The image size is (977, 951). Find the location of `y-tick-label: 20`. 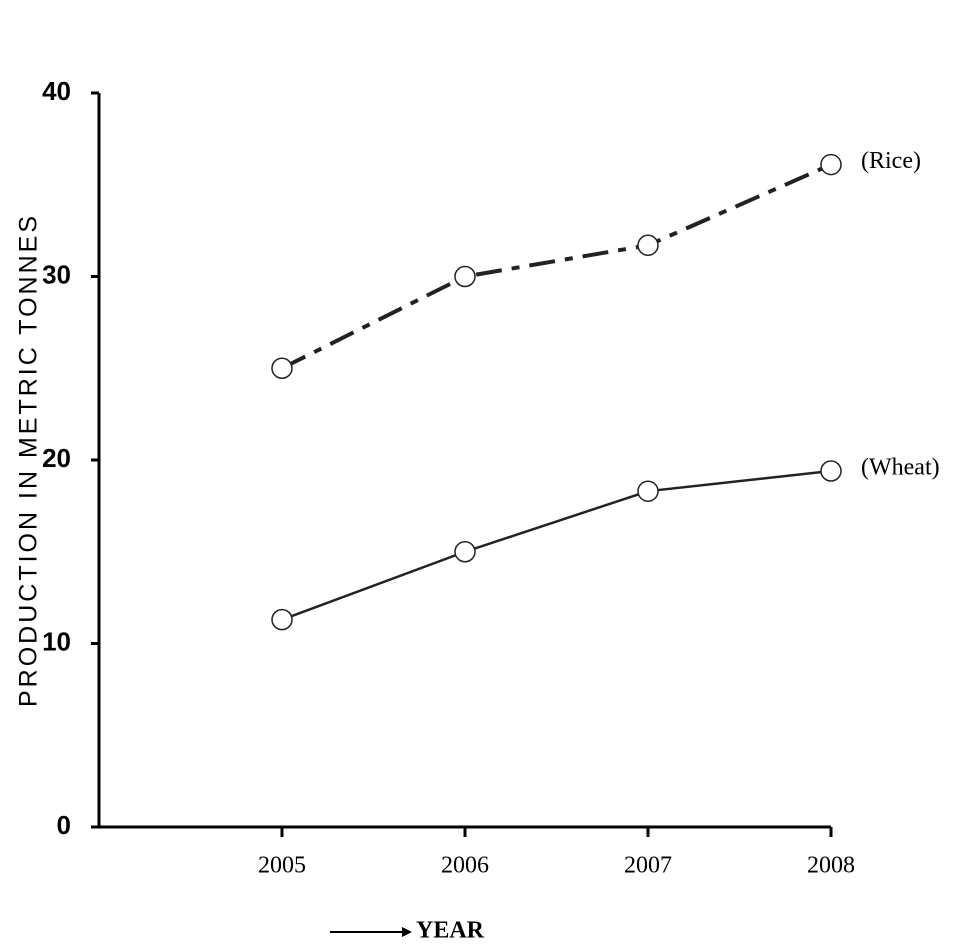

y-tick-label: 20 is located at coordinates (56, 458).